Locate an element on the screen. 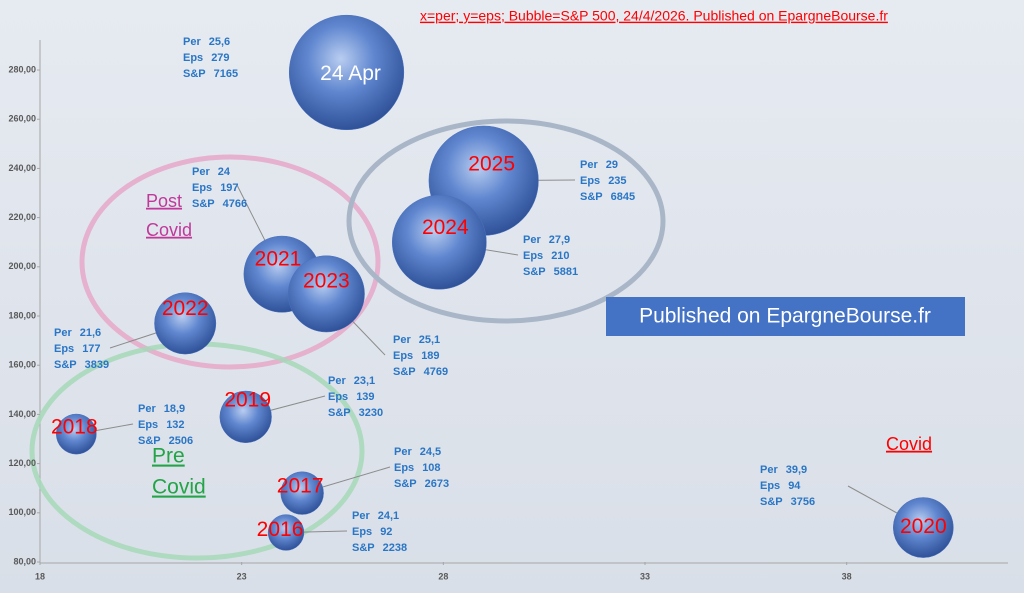 This screenshot has height=593, width=1024. data-label: Per 25,1 is located at coordinates (416, 340).